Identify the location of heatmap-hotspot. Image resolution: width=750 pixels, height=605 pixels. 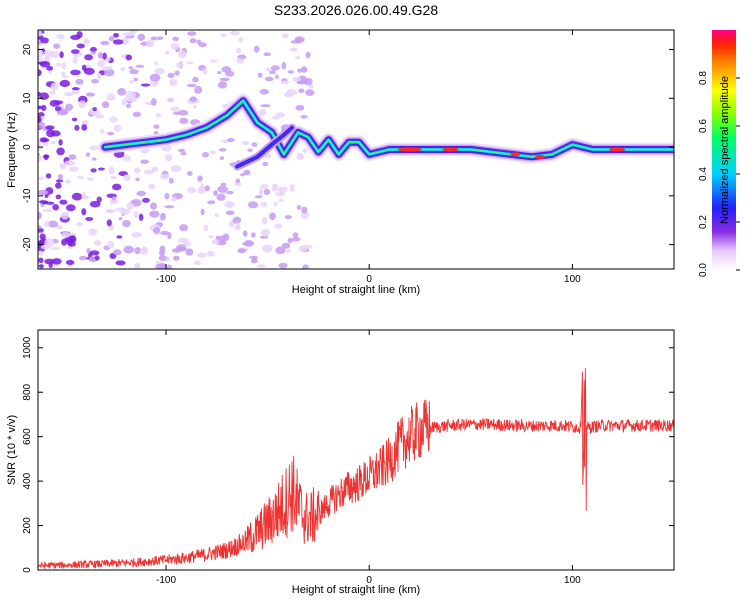
(409, 149).